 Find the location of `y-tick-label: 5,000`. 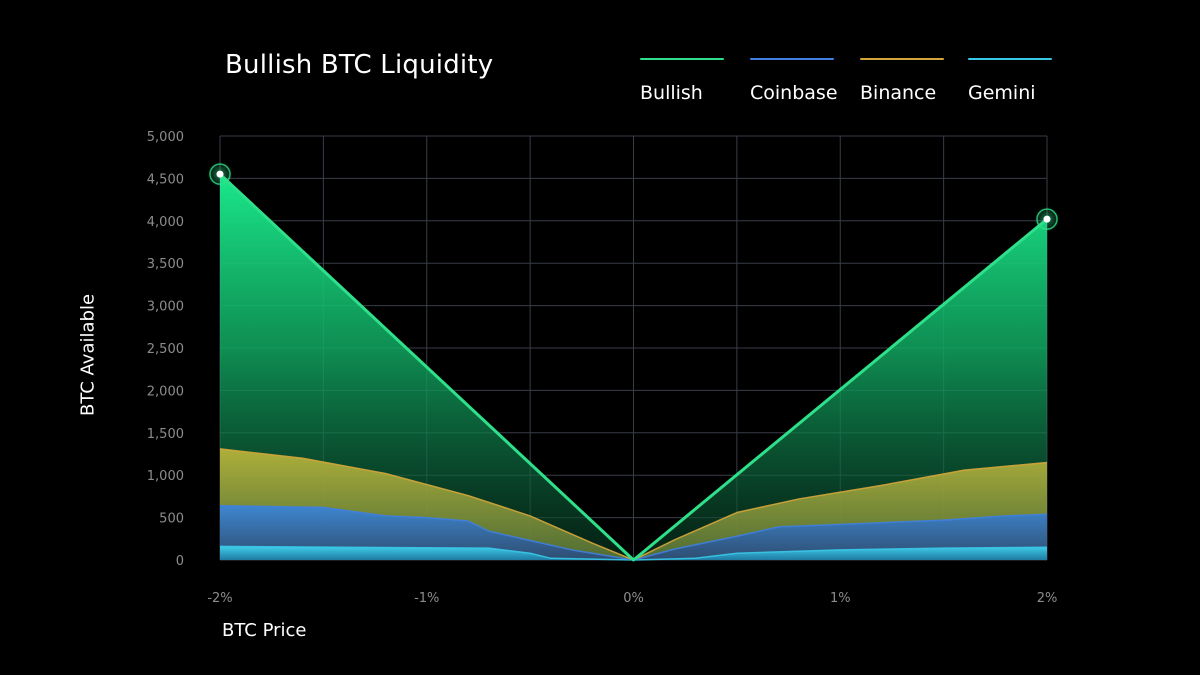

y-tick-label: 5,000 is located at coordinates (165, 137).